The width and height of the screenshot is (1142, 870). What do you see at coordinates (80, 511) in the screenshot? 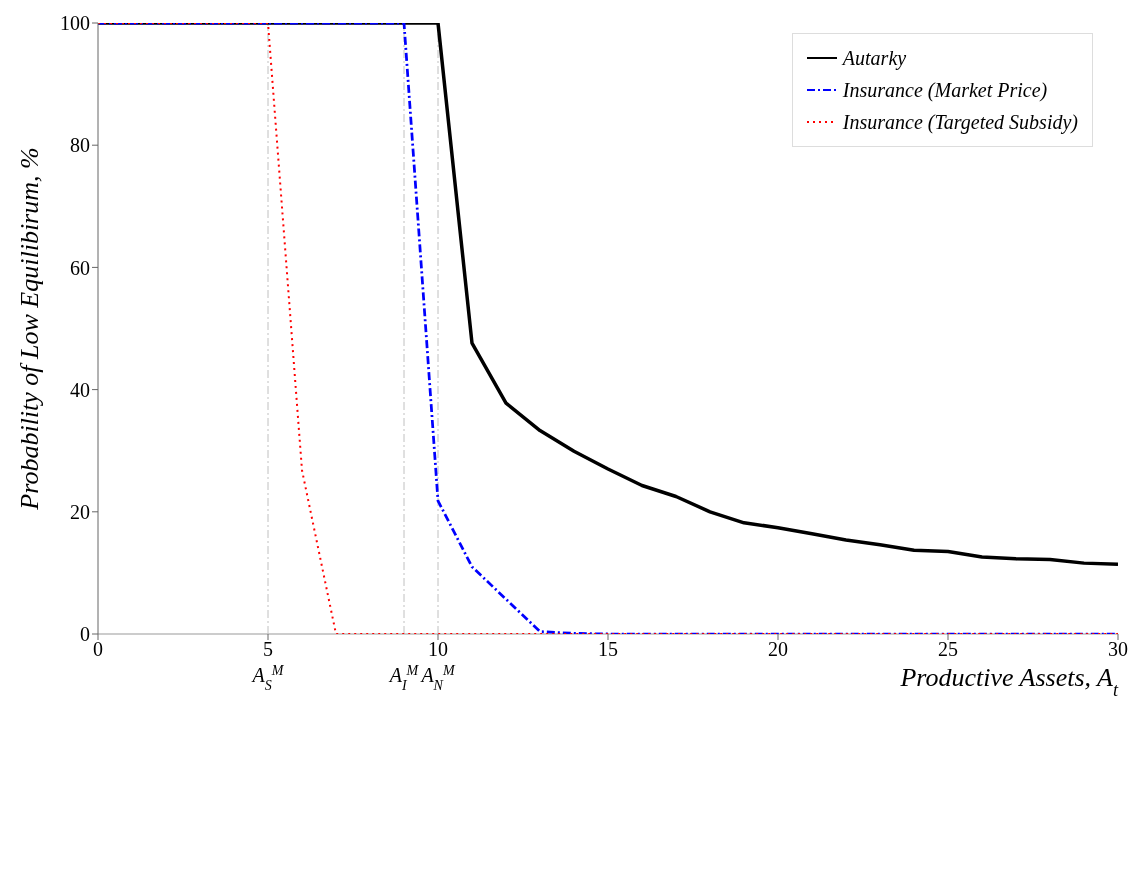
I see `y-tick-label: 20` at bounding box center [80, 511].